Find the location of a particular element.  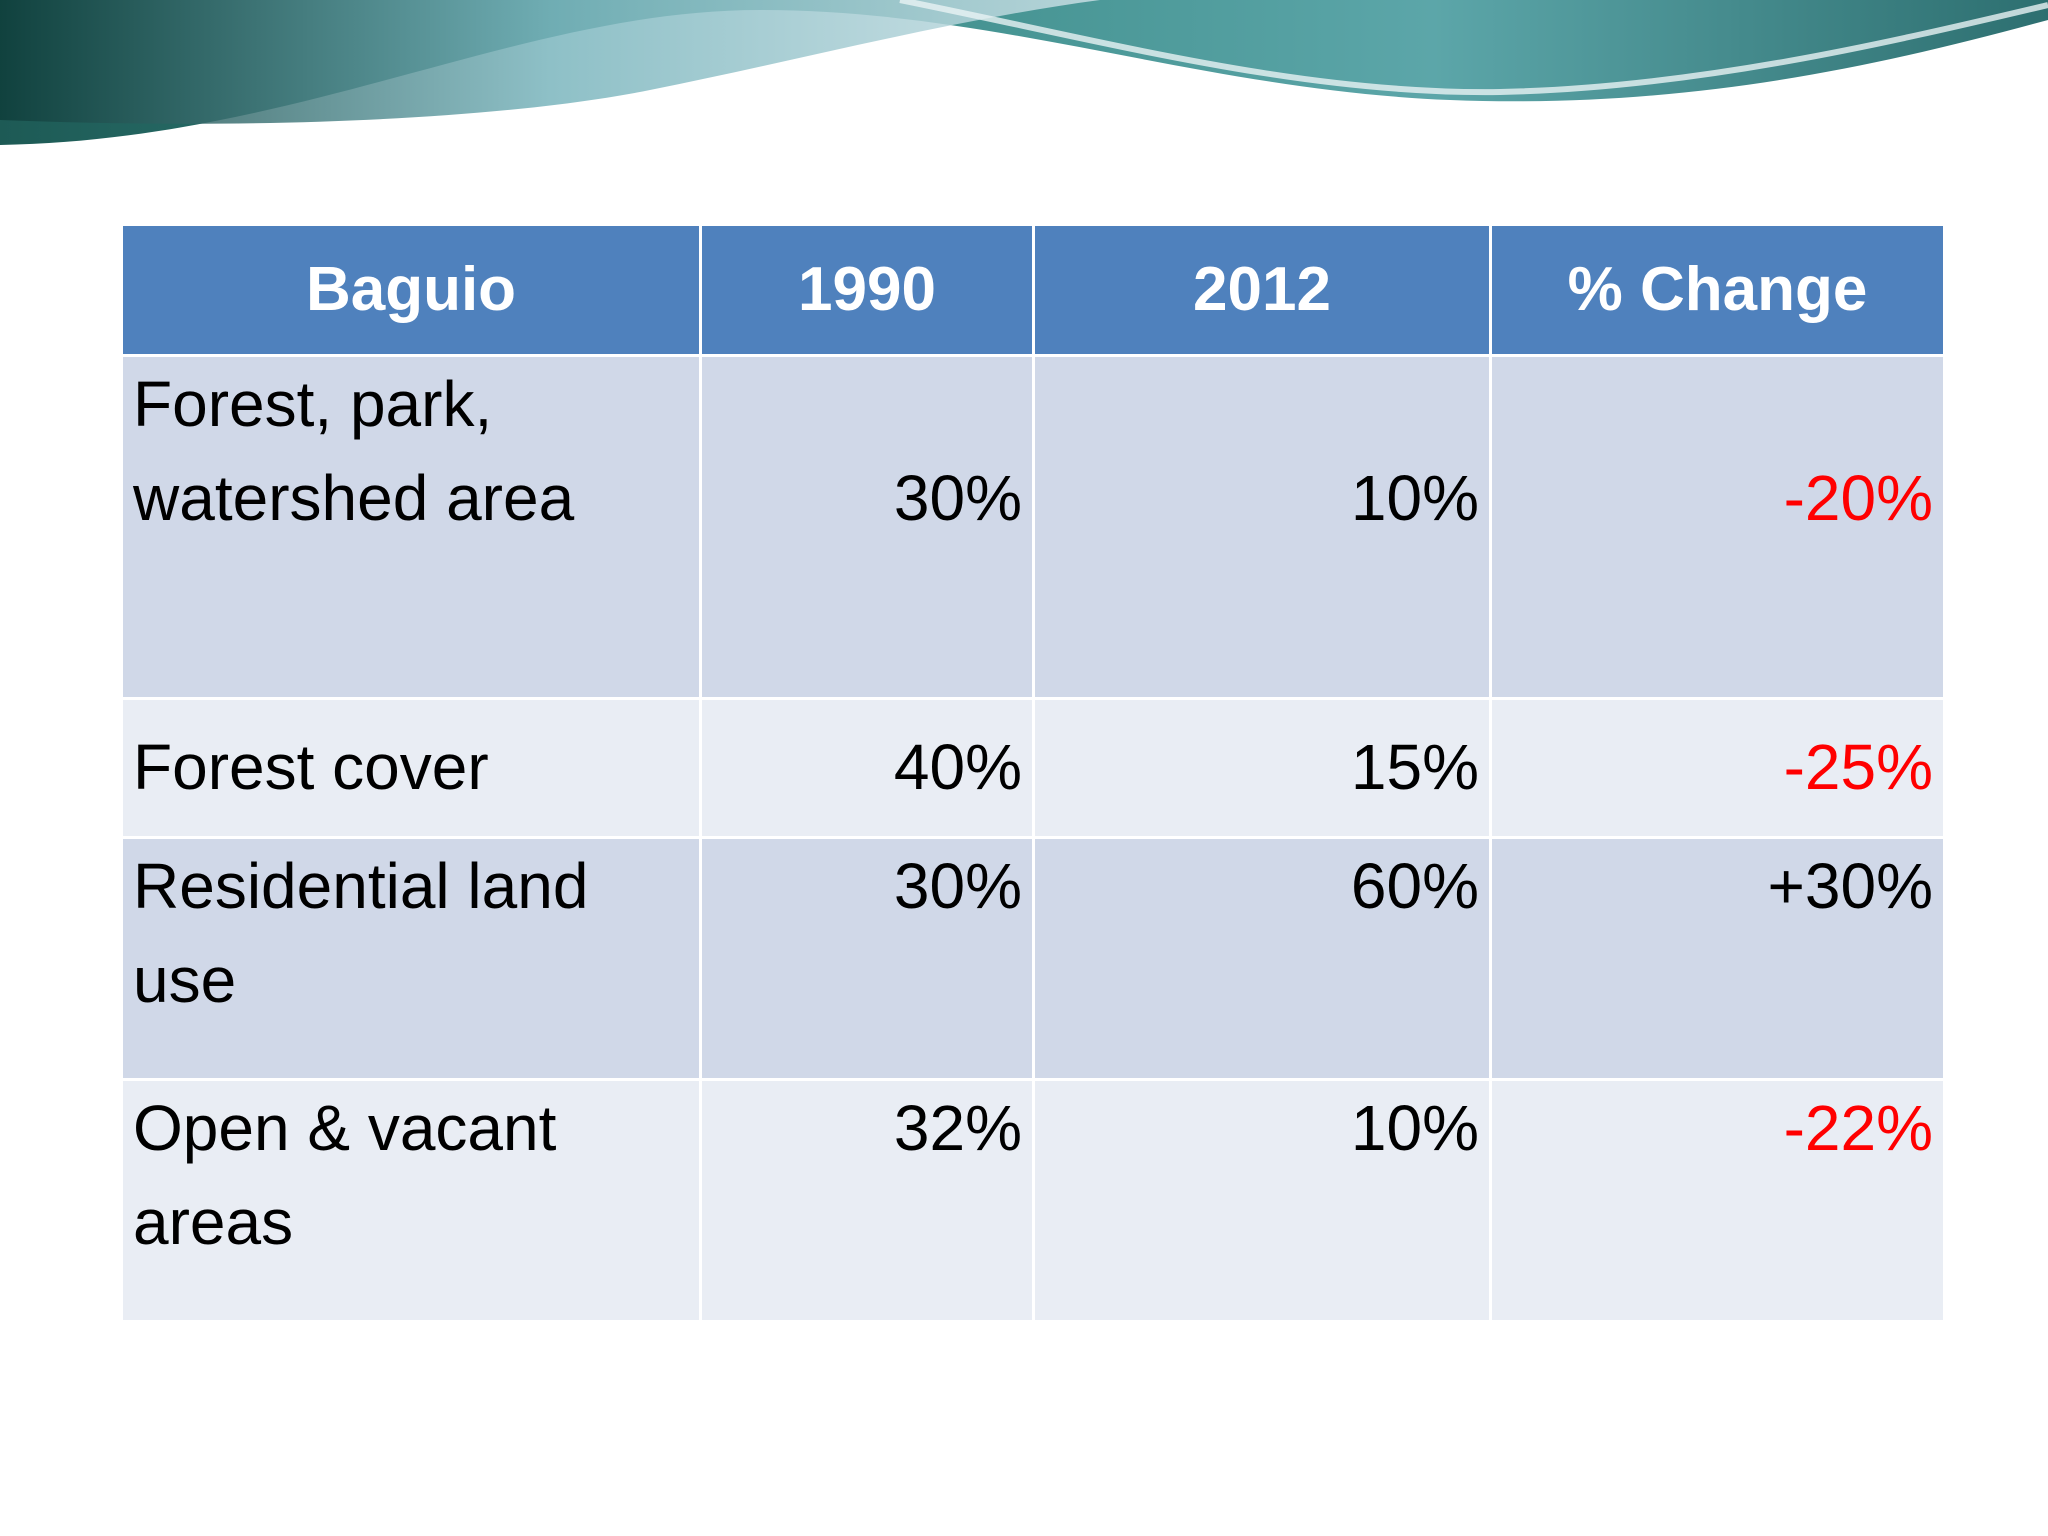

row-label: Forest cover is located at coordinates (411, 768).